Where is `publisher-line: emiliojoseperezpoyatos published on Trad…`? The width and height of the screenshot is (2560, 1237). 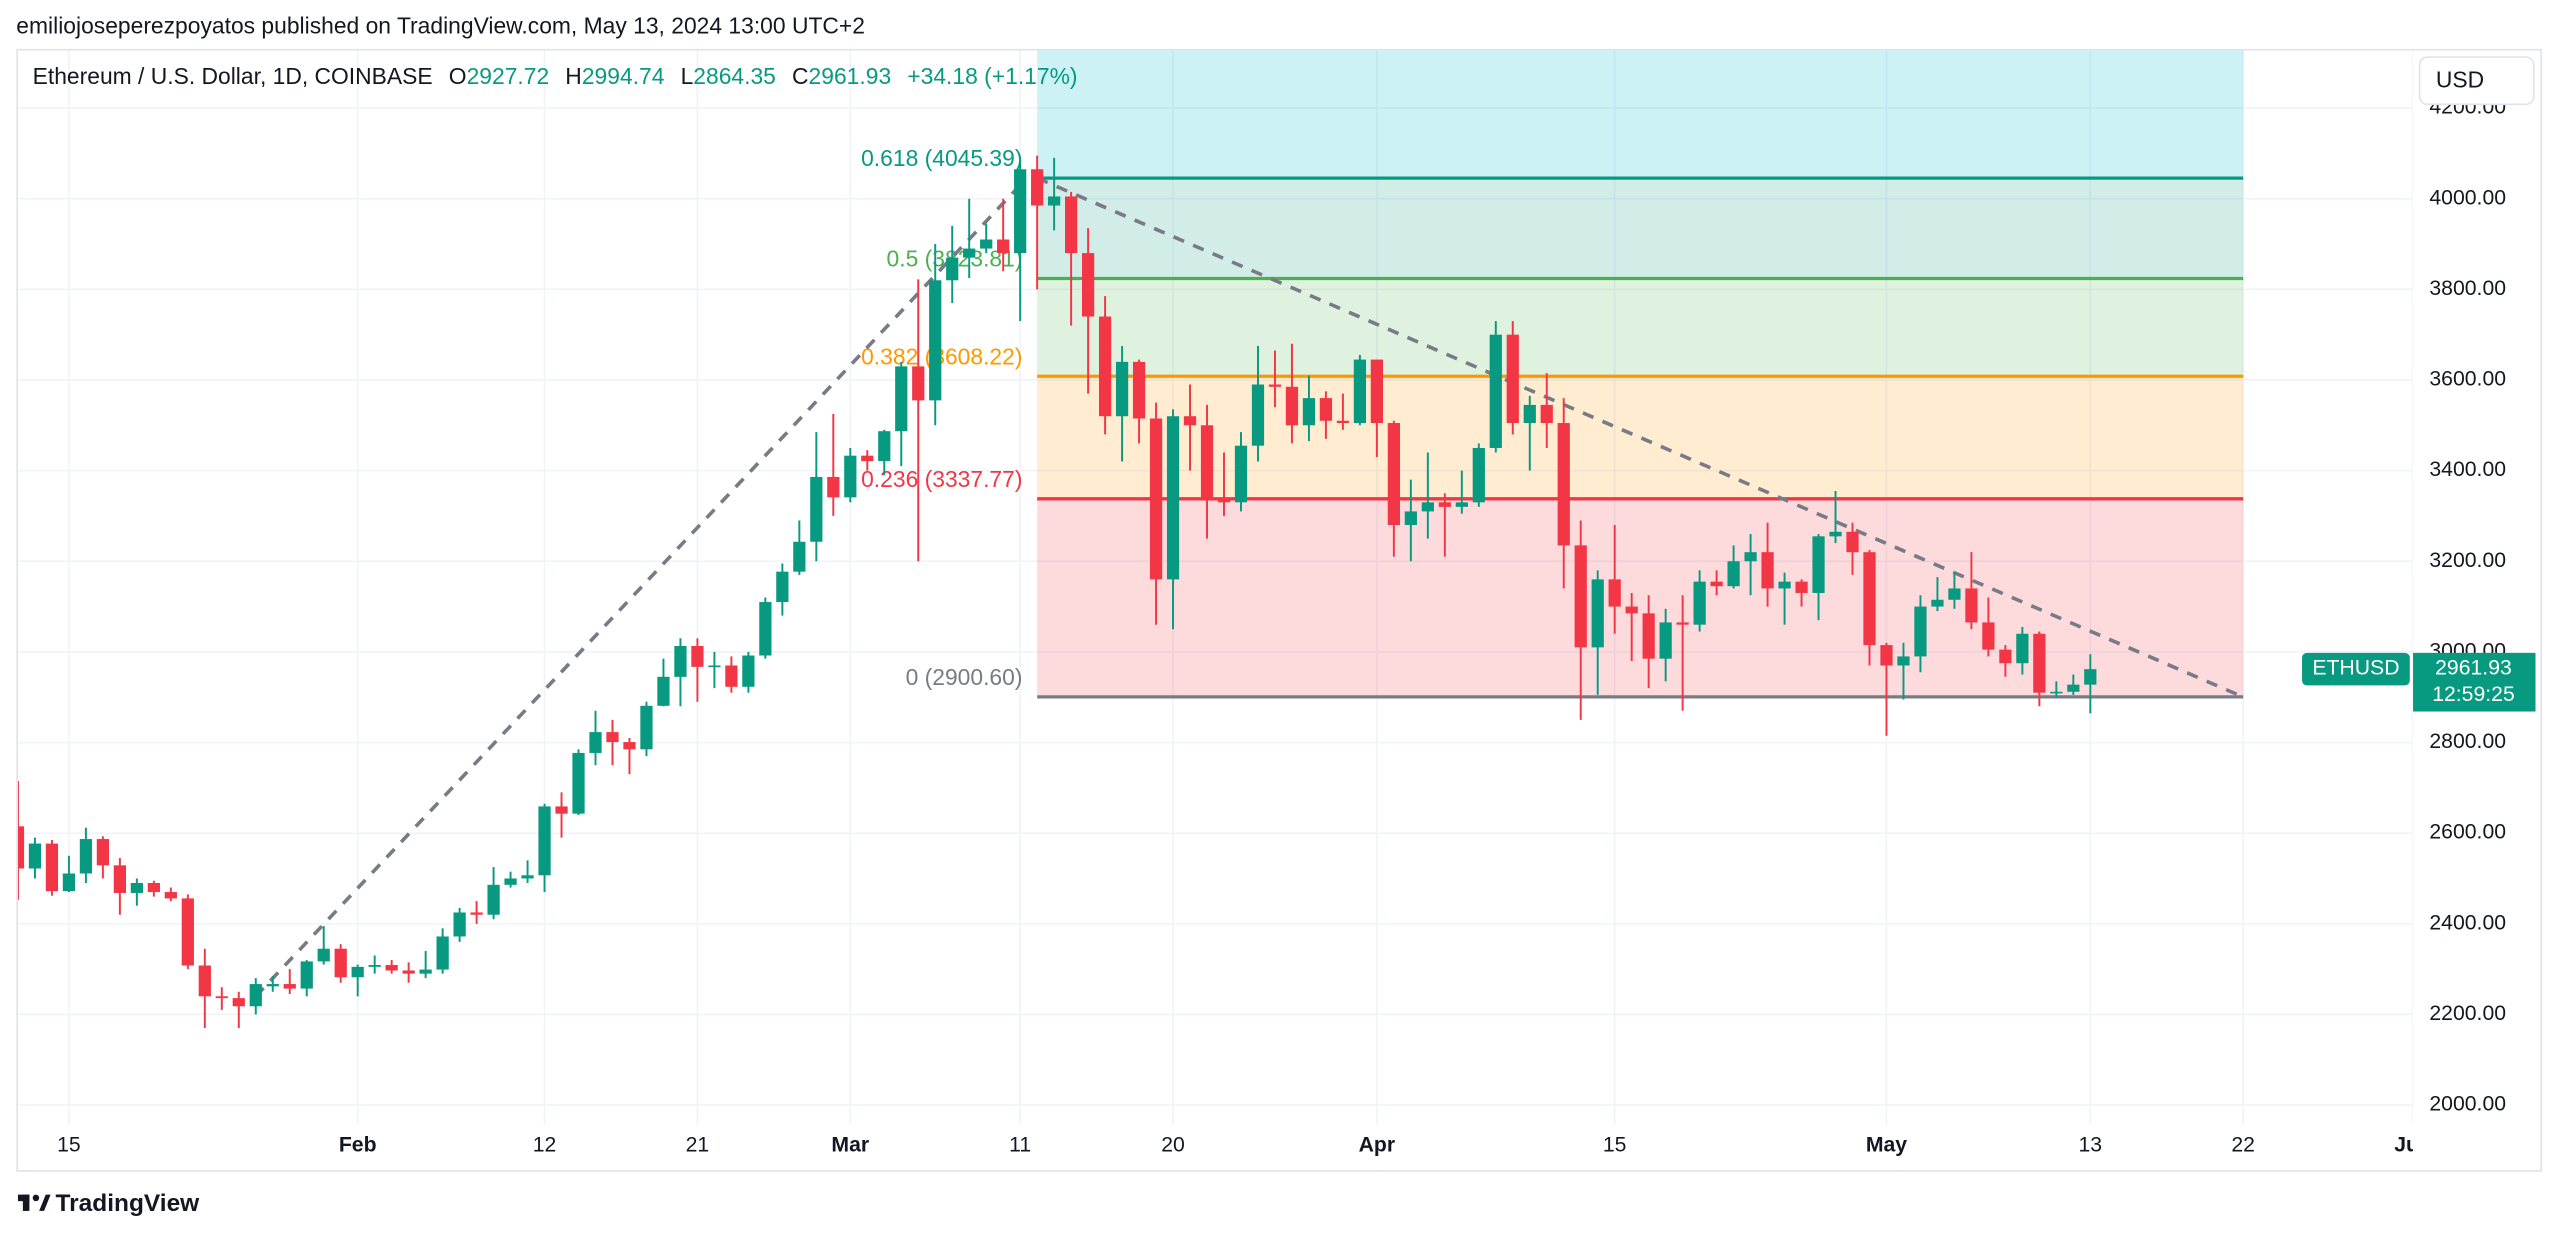 publisher-line: emiliojoseperezpoyatos published on Trad… is located at coordinates (440, 26).